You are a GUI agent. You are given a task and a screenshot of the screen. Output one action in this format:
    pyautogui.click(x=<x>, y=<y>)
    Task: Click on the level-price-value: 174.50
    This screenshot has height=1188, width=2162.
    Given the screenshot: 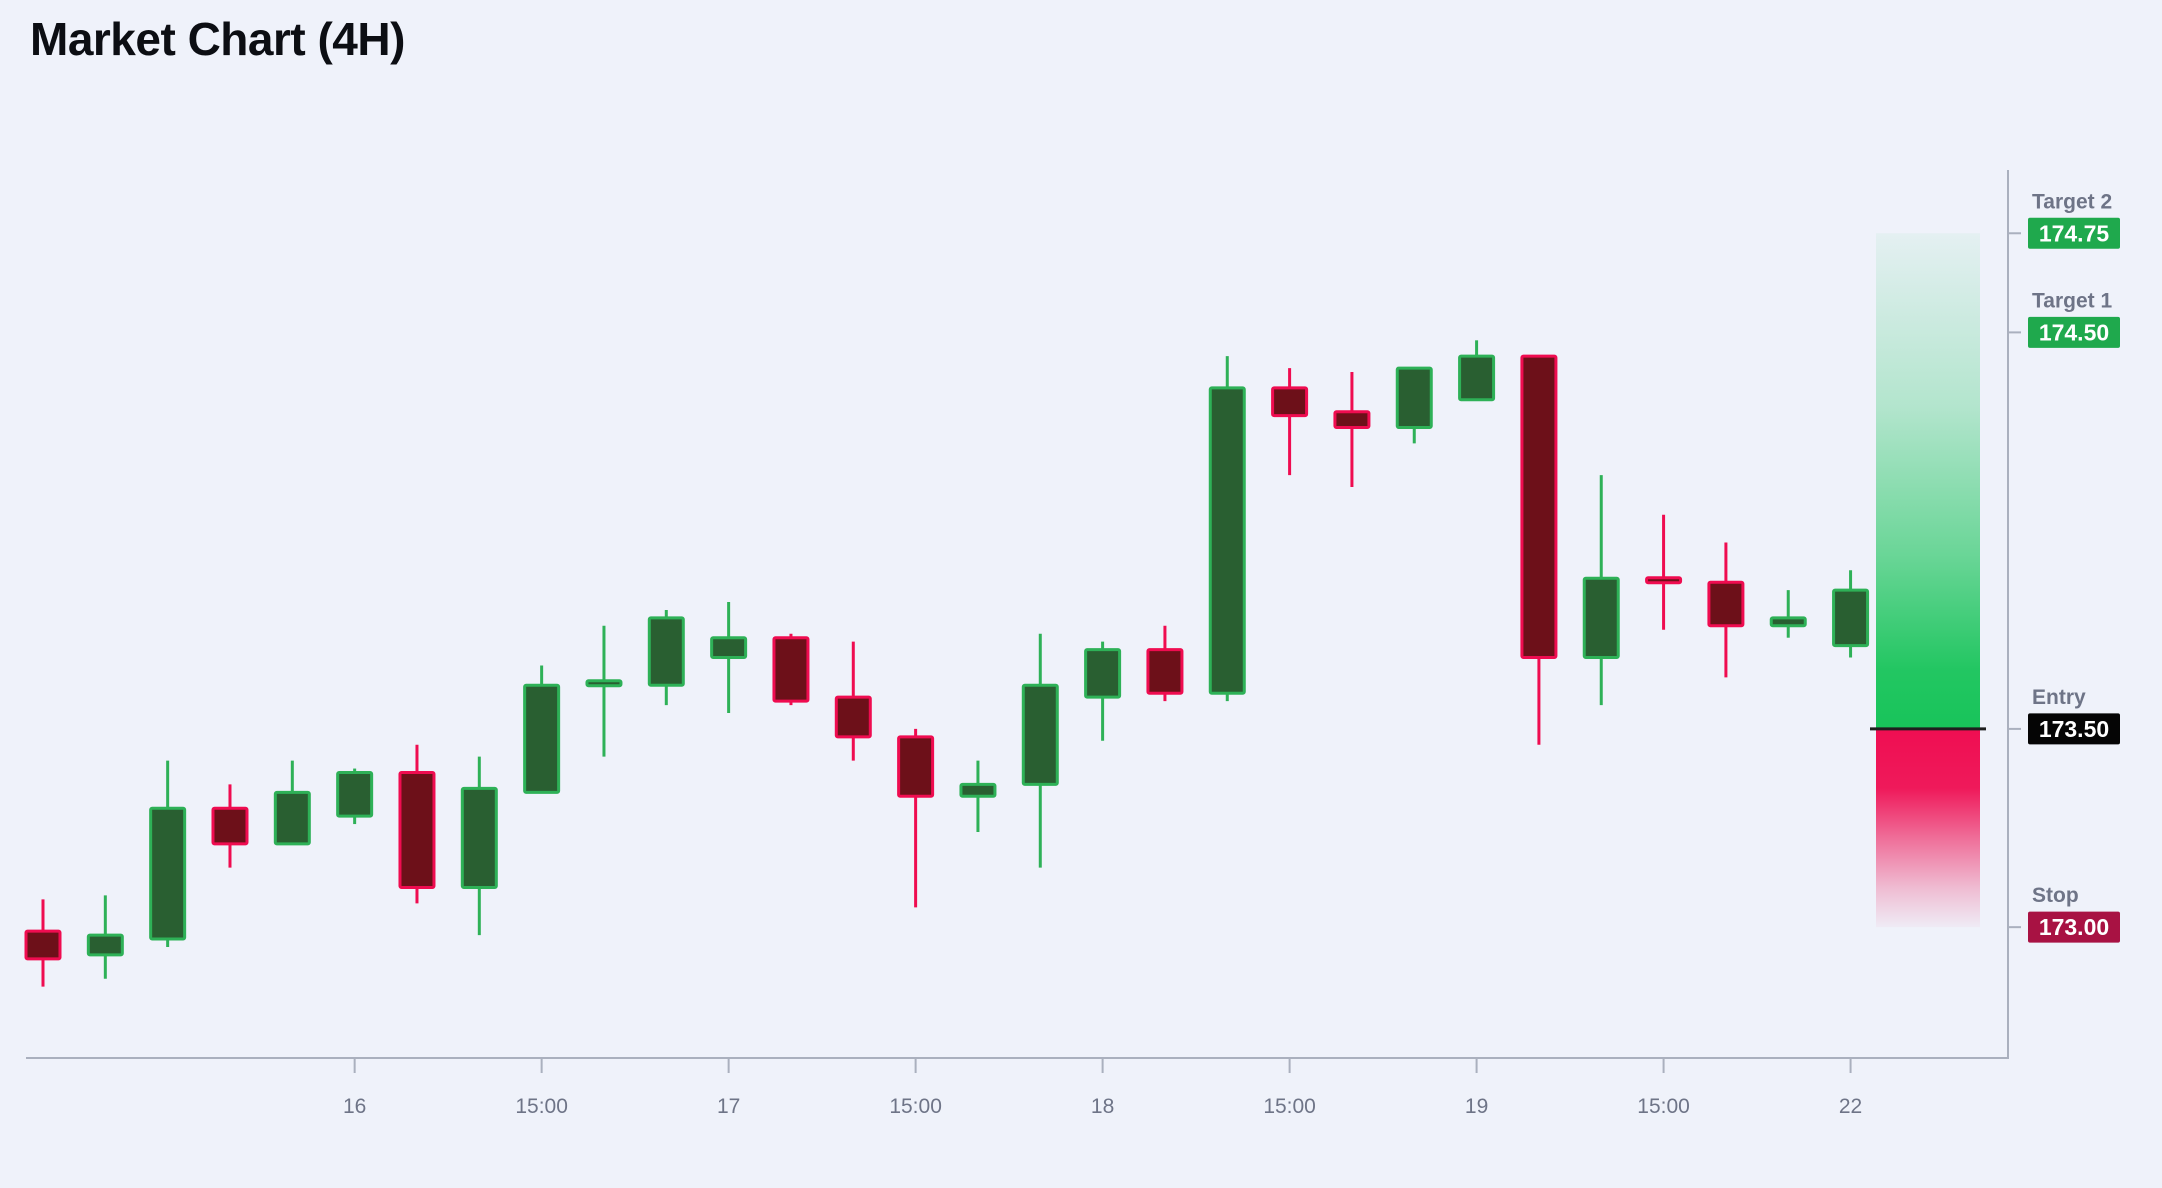 What is the action you would take?
    pyautogui.click(x=2074, y=332)
    